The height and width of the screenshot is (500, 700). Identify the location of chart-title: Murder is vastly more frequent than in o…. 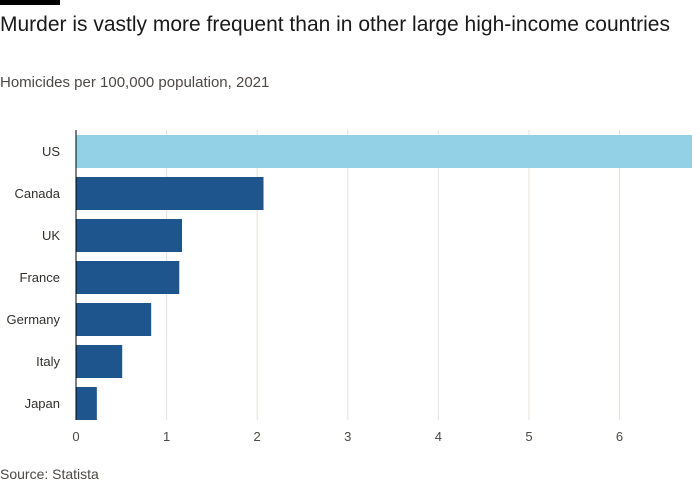
(335, 24).